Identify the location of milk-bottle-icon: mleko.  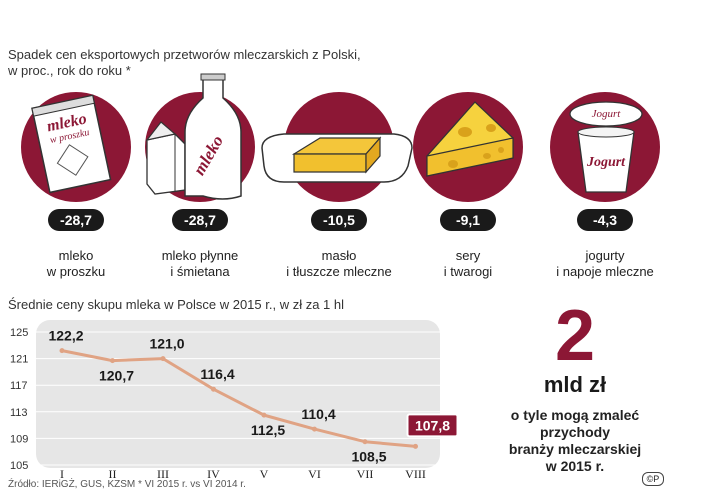
(193, 136).